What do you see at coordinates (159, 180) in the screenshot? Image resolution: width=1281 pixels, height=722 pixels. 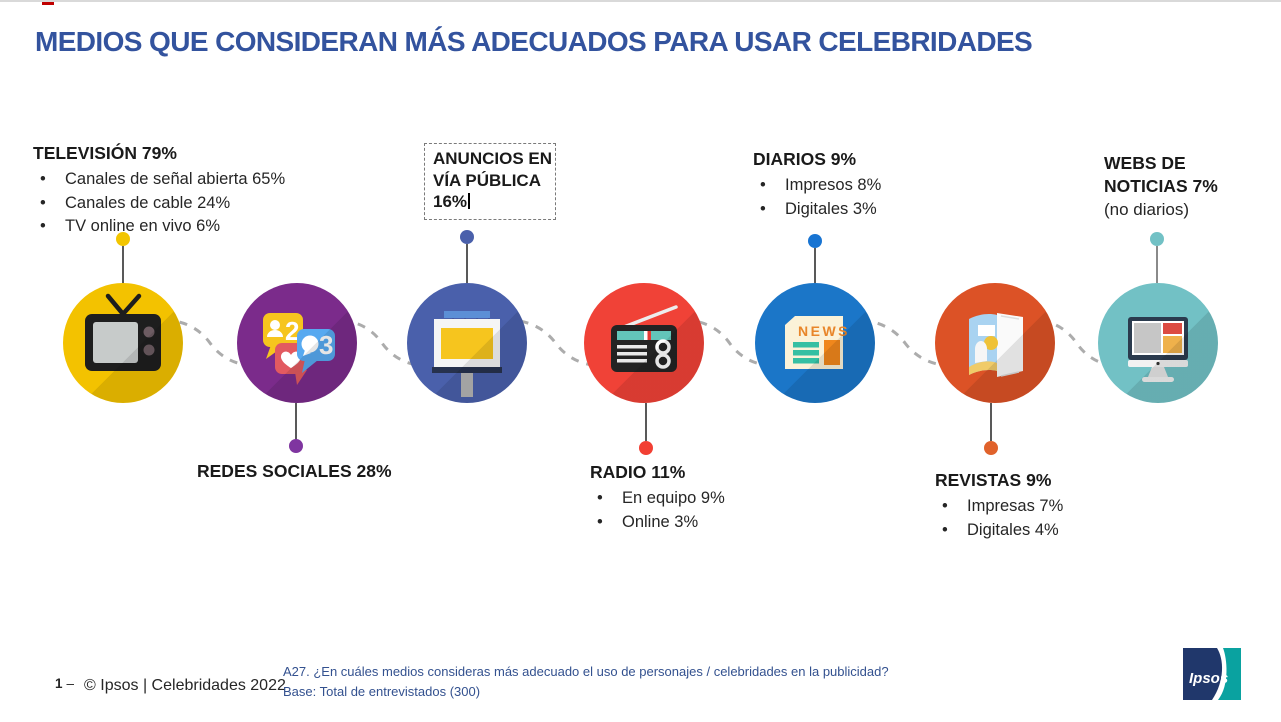 I see `bullet-item: Canales de señal abierta 65%` at bounding box center [159, 180].